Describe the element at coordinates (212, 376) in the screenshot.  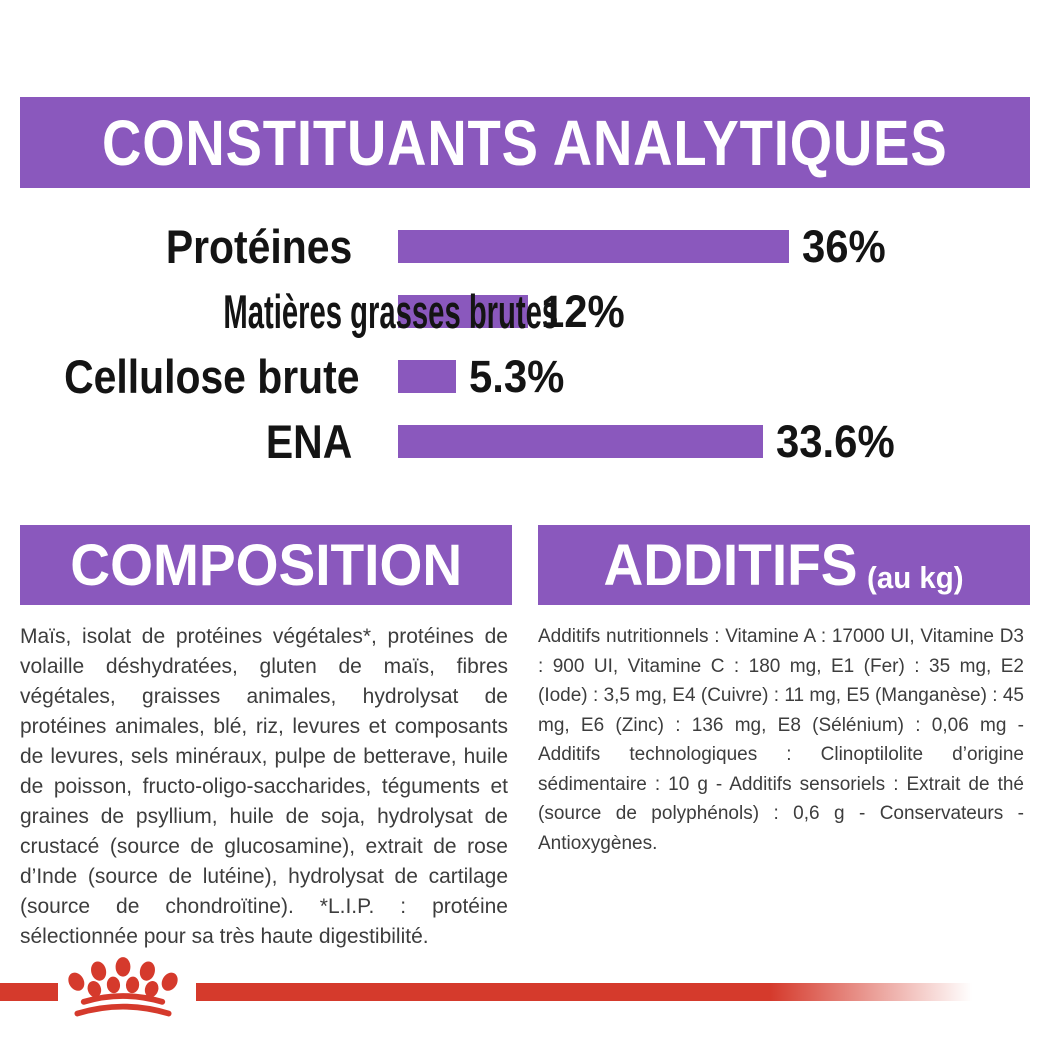
I see `chart-category-label: Cellulose brute` at that location.